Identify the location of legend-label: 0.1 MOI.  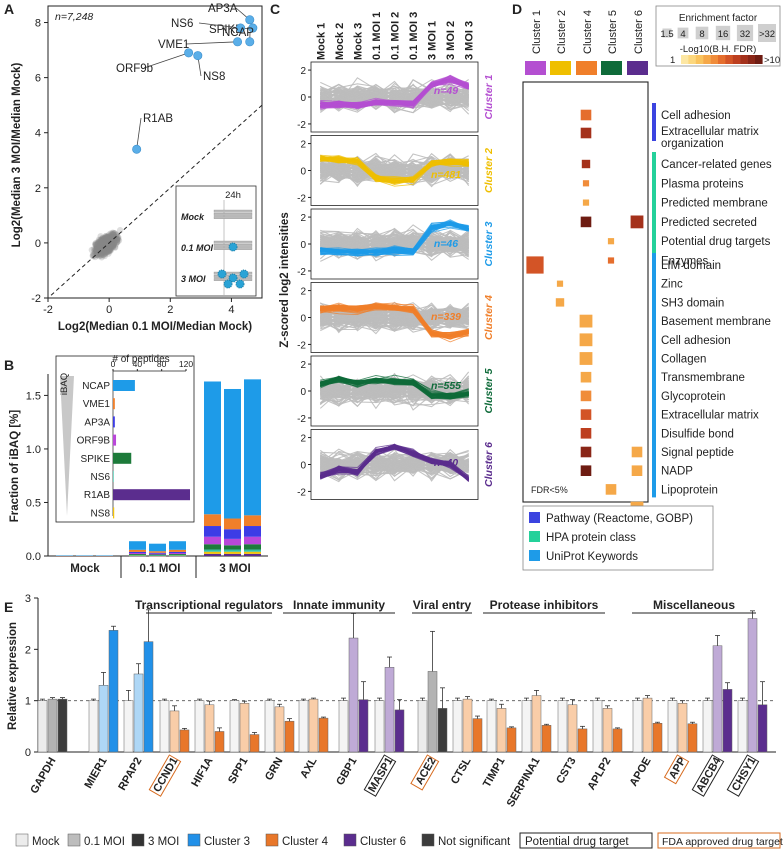
(104, 842).